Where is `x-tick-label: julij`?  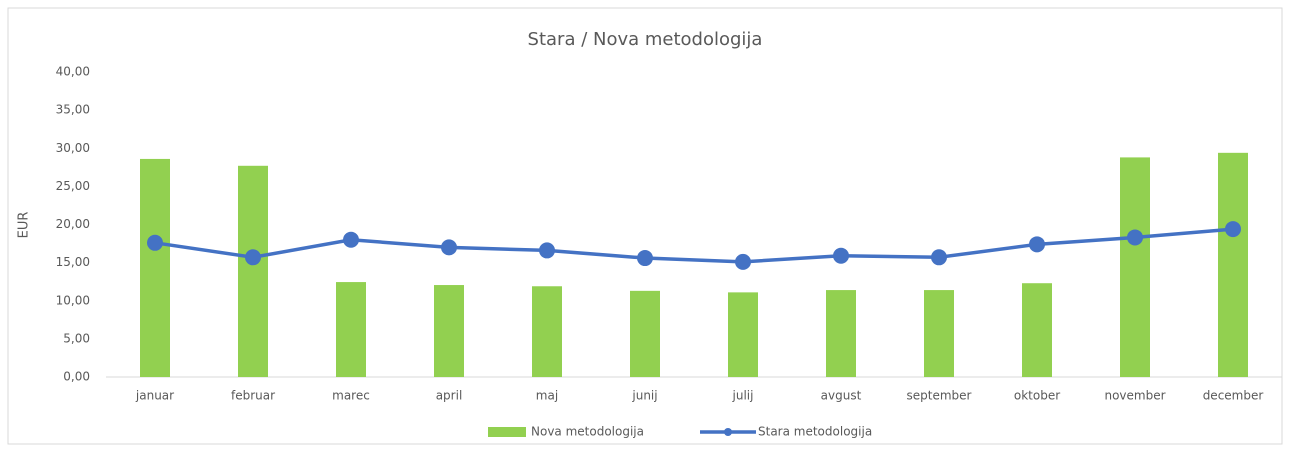
x-tick-label: julij is located at coordinates (743, 396).